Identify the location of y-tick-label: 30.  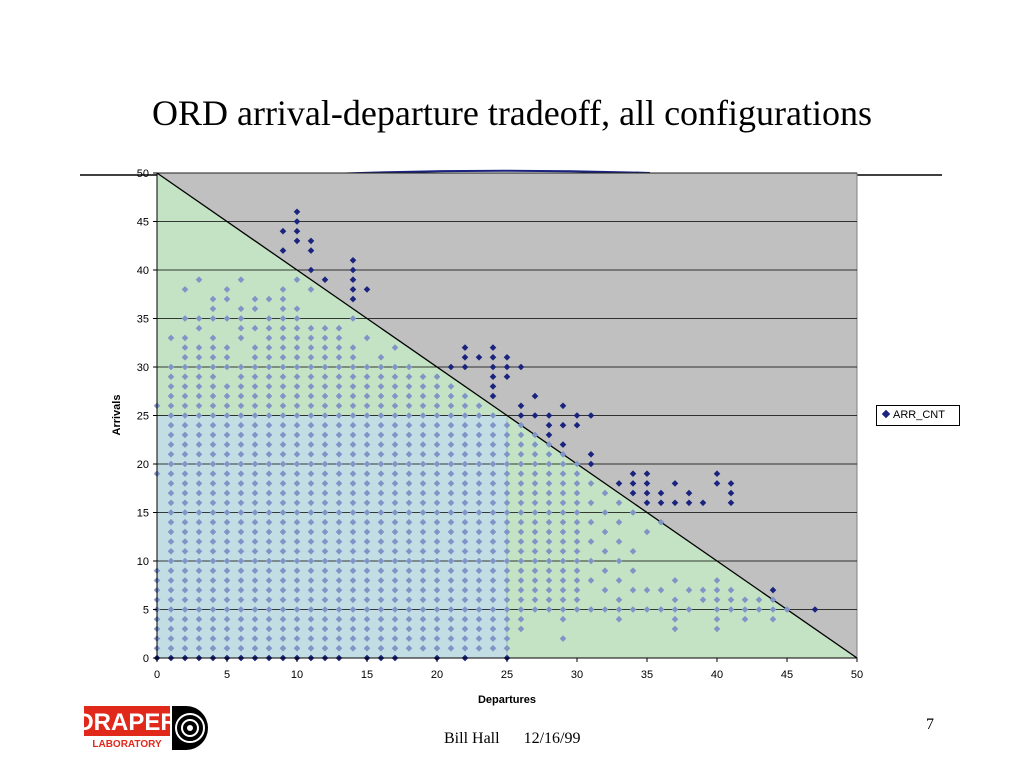
(143, 368).